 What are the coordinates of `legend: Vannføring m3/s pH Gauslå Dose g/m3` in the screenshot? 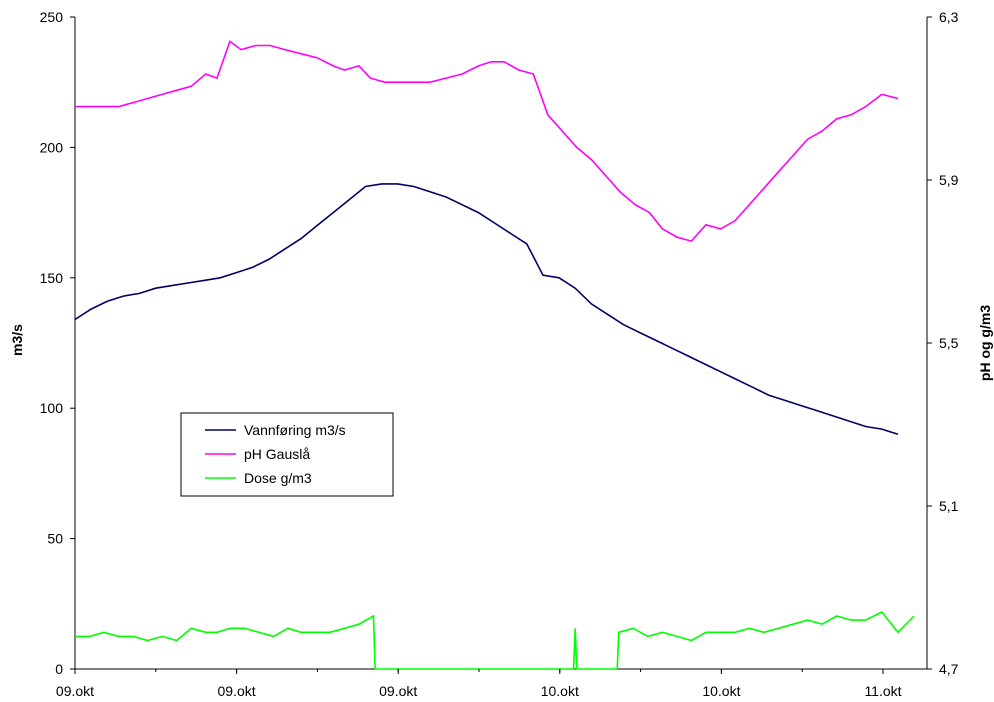 It's located at (287, 454).